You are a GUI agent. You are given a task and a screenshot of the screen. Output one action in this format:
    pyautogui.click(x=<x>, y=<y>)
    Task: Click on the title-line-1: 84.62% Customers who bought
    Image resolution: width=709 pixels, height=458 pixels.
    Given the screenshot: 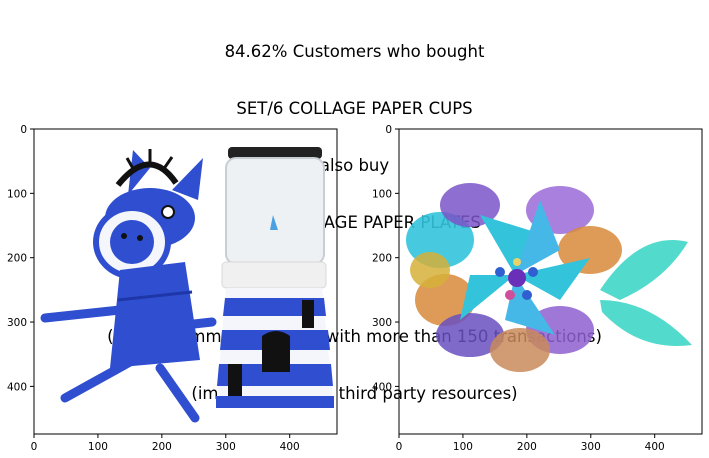 What is the action you would take?
    pyautogui.click(x=354, y=51)
    